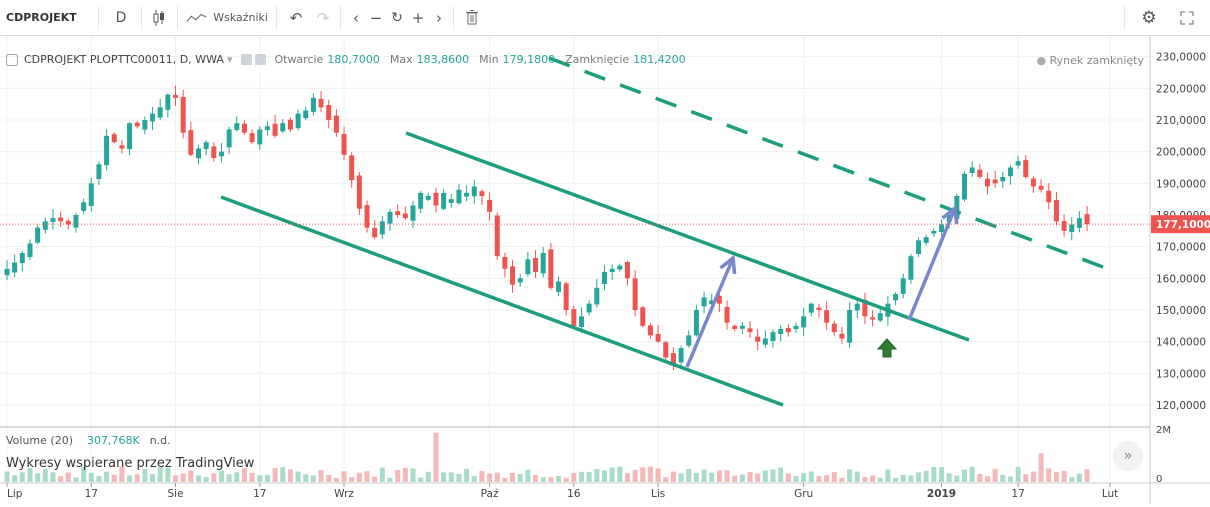 This screenshot has width=1210, height=507. Describe the element at coordinates (356, 17) in the screenshot. I see `scroll-left-icon: ‹` at that location.